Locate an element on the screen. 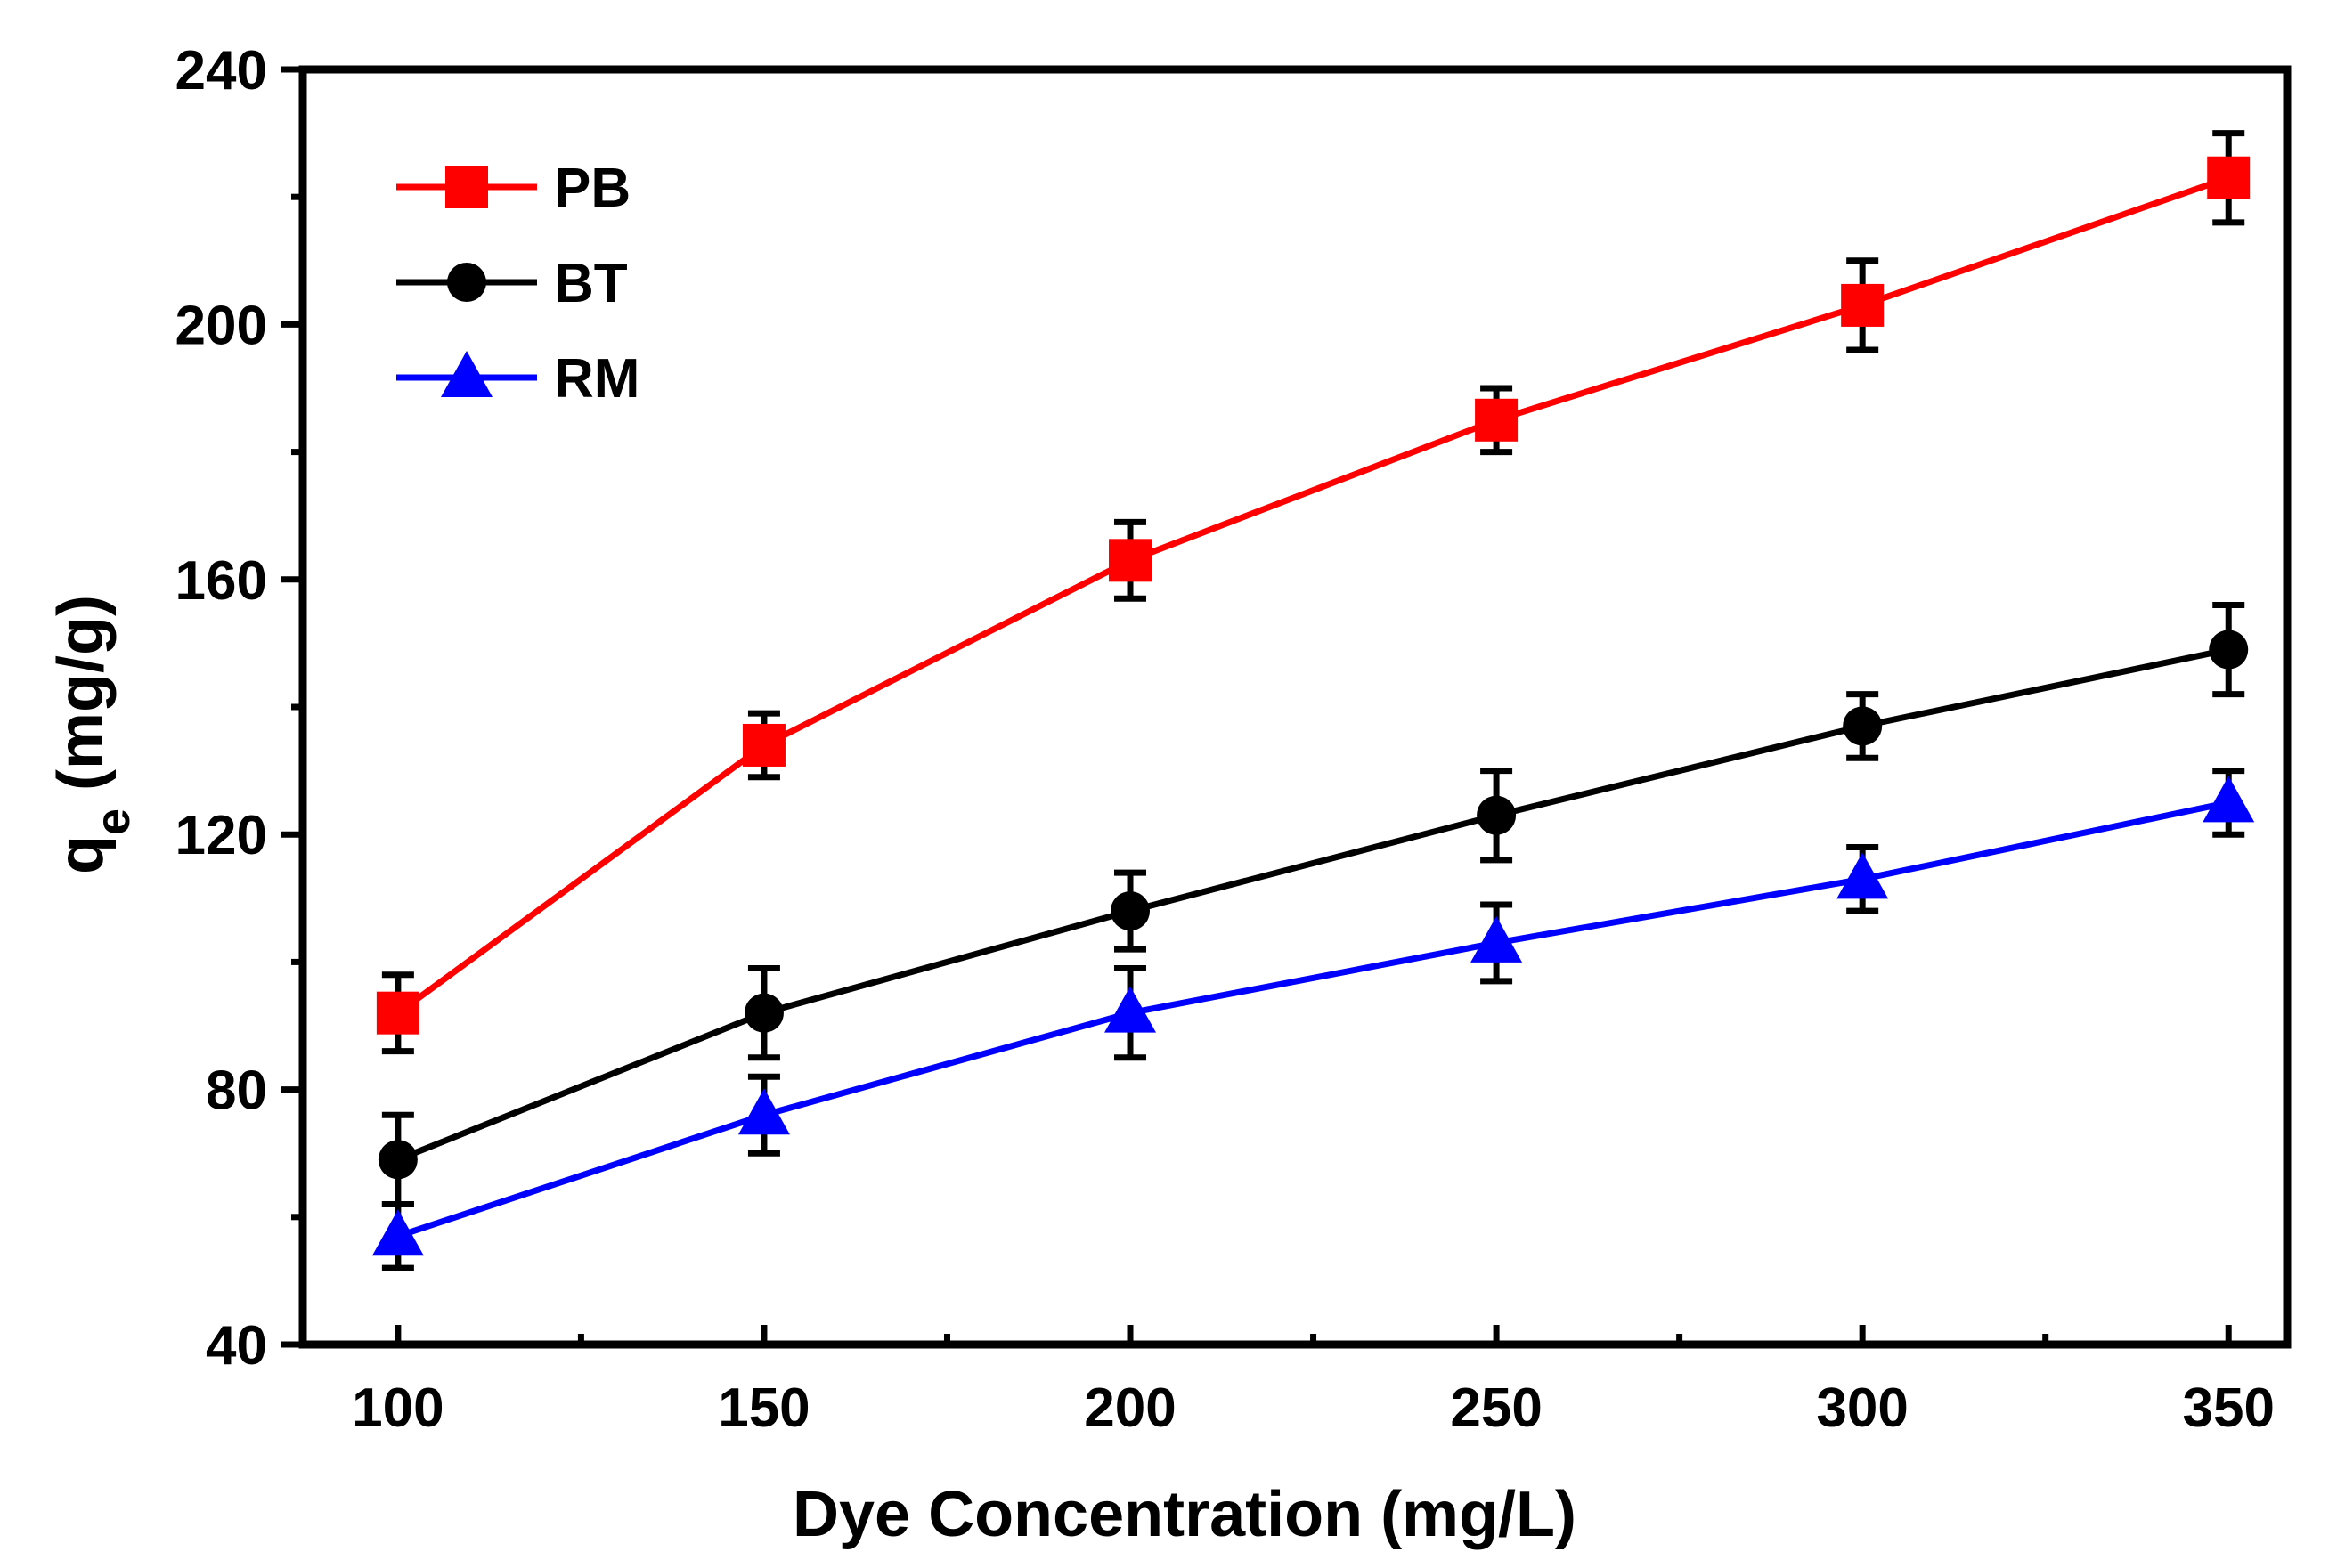  legend: PB BT RM is located at coordinates (517, 284).